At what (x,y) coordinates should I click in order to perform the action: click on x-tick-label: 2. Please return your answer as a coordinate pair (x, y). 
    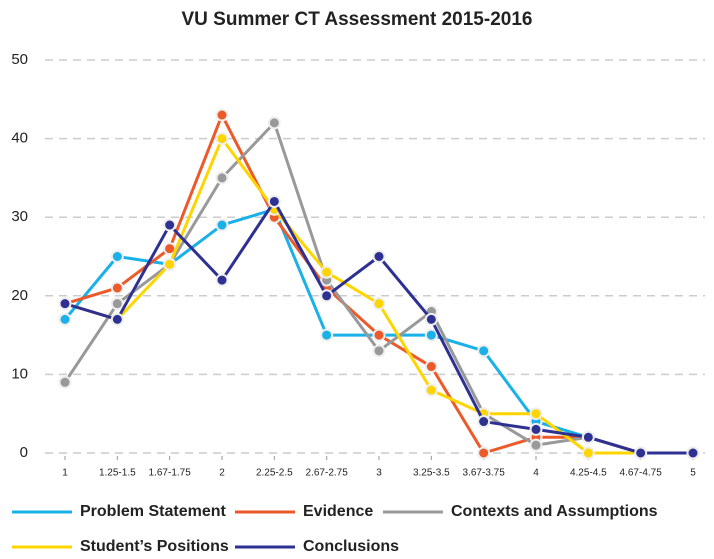
    Looking at the image, I should click on (222, 473).